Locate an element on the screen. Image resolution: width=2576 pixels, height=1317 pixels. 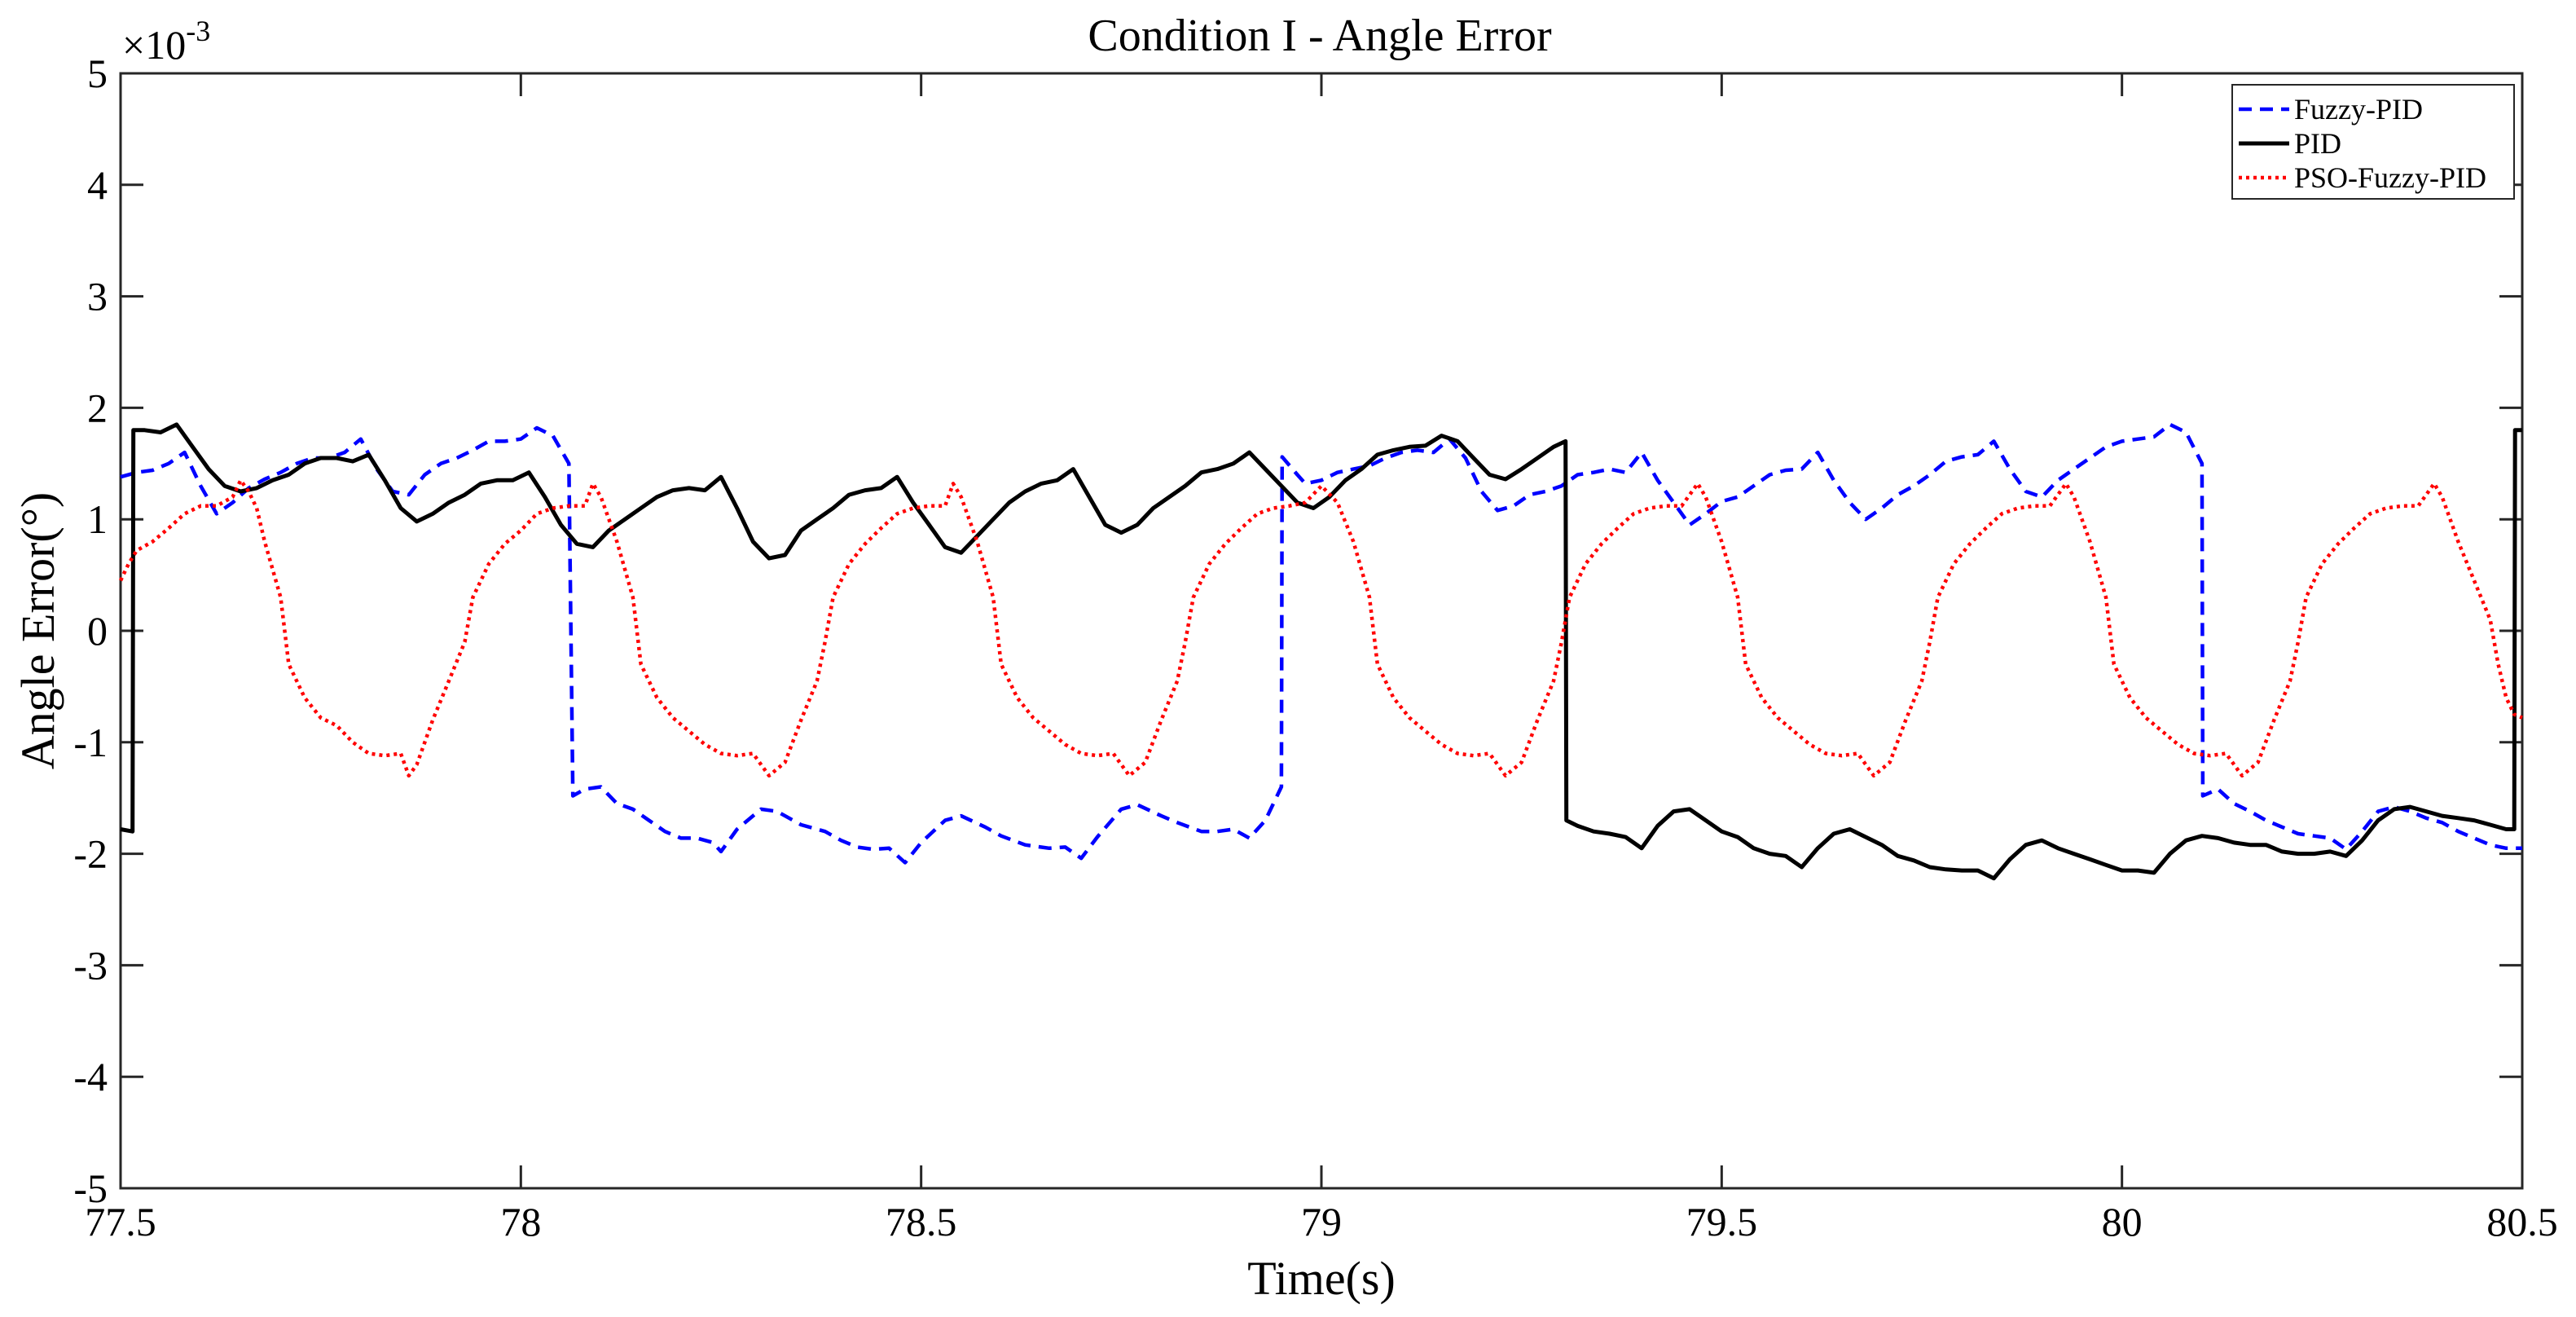
y-tick-label: 0 is located at coordinates (97, 631).